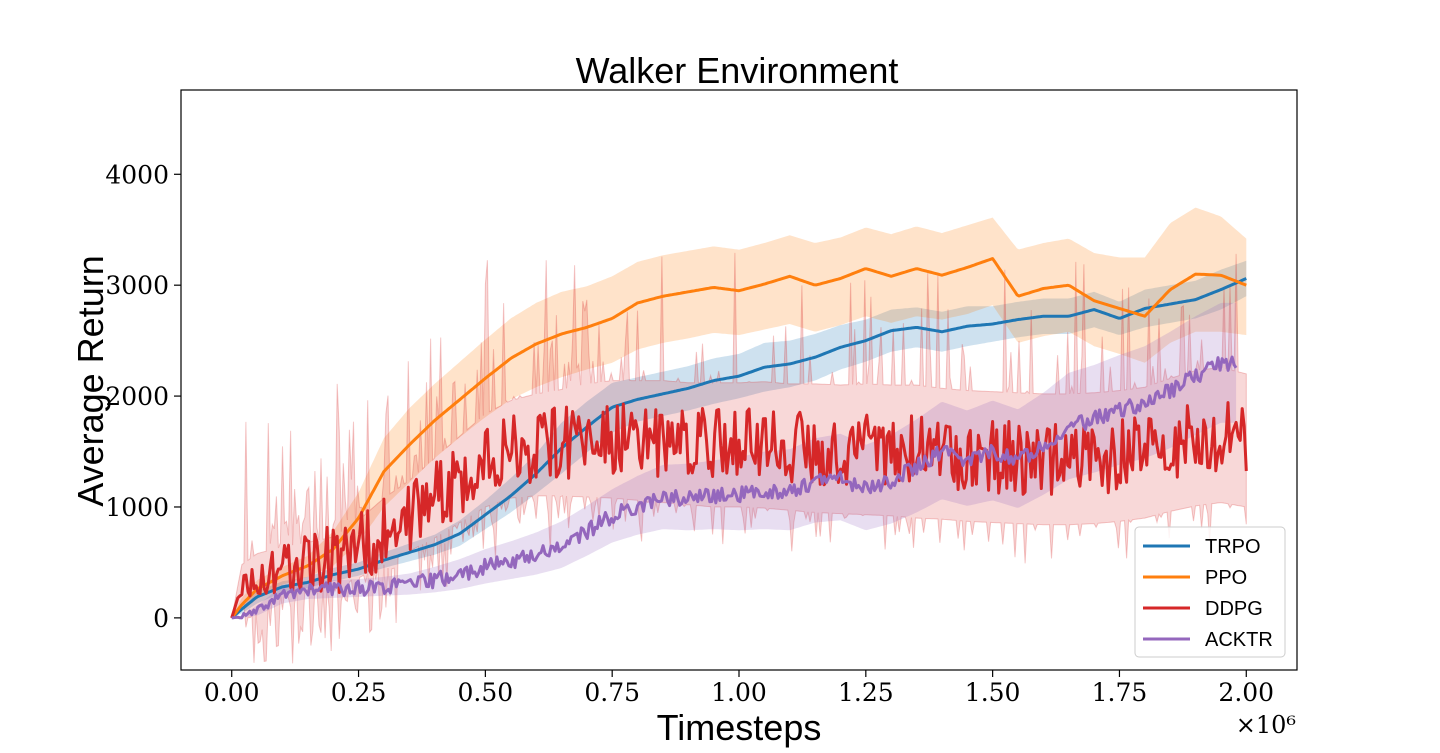 The image size is (1440, 753). I want to click on y-tick-label: 1000, so click(137, 507).